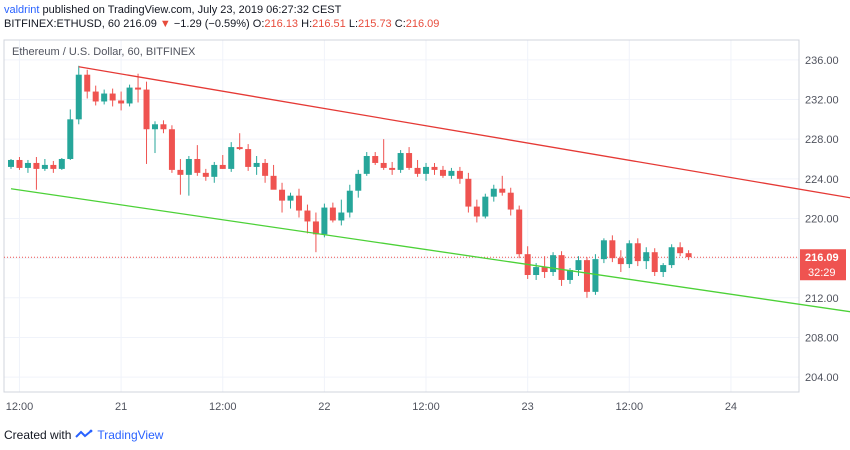 This screenshot has height=450, width=850. Describe the element at coordinates (38, 435) in the screenshot. I see `created-with-text: Created with` at that location.